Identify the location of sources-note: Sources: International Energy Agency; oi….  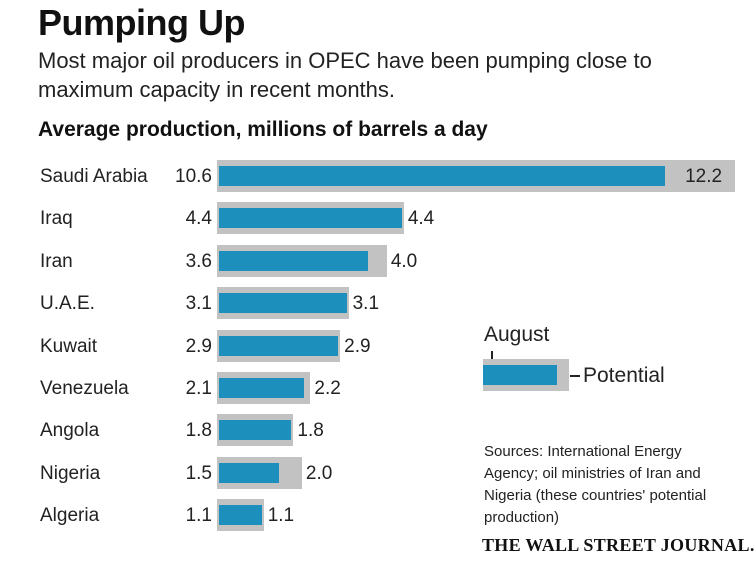
(595, 484).